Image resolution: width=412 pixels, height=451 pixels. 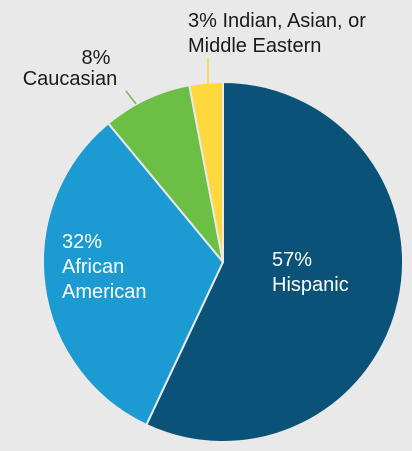 I want to click on slice-label-caucasian-percent: 8%, so click(x=96, y=58).